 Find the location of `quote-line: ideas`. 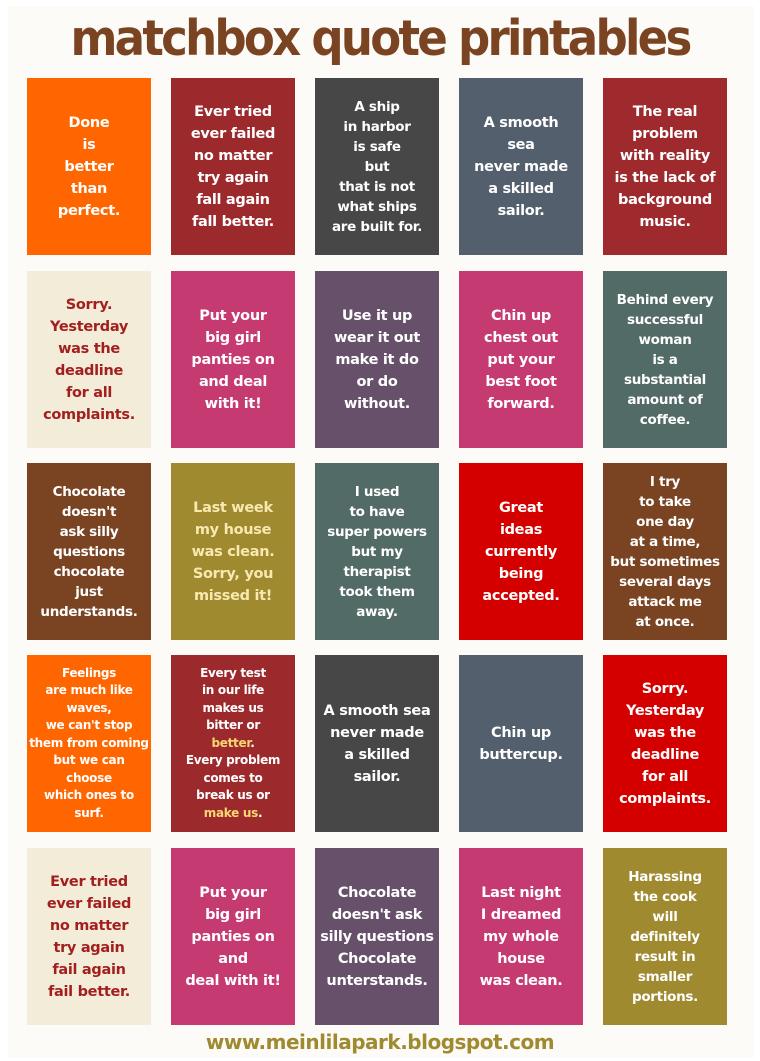

quote-line: ideas is located at coordinates (521, 529).